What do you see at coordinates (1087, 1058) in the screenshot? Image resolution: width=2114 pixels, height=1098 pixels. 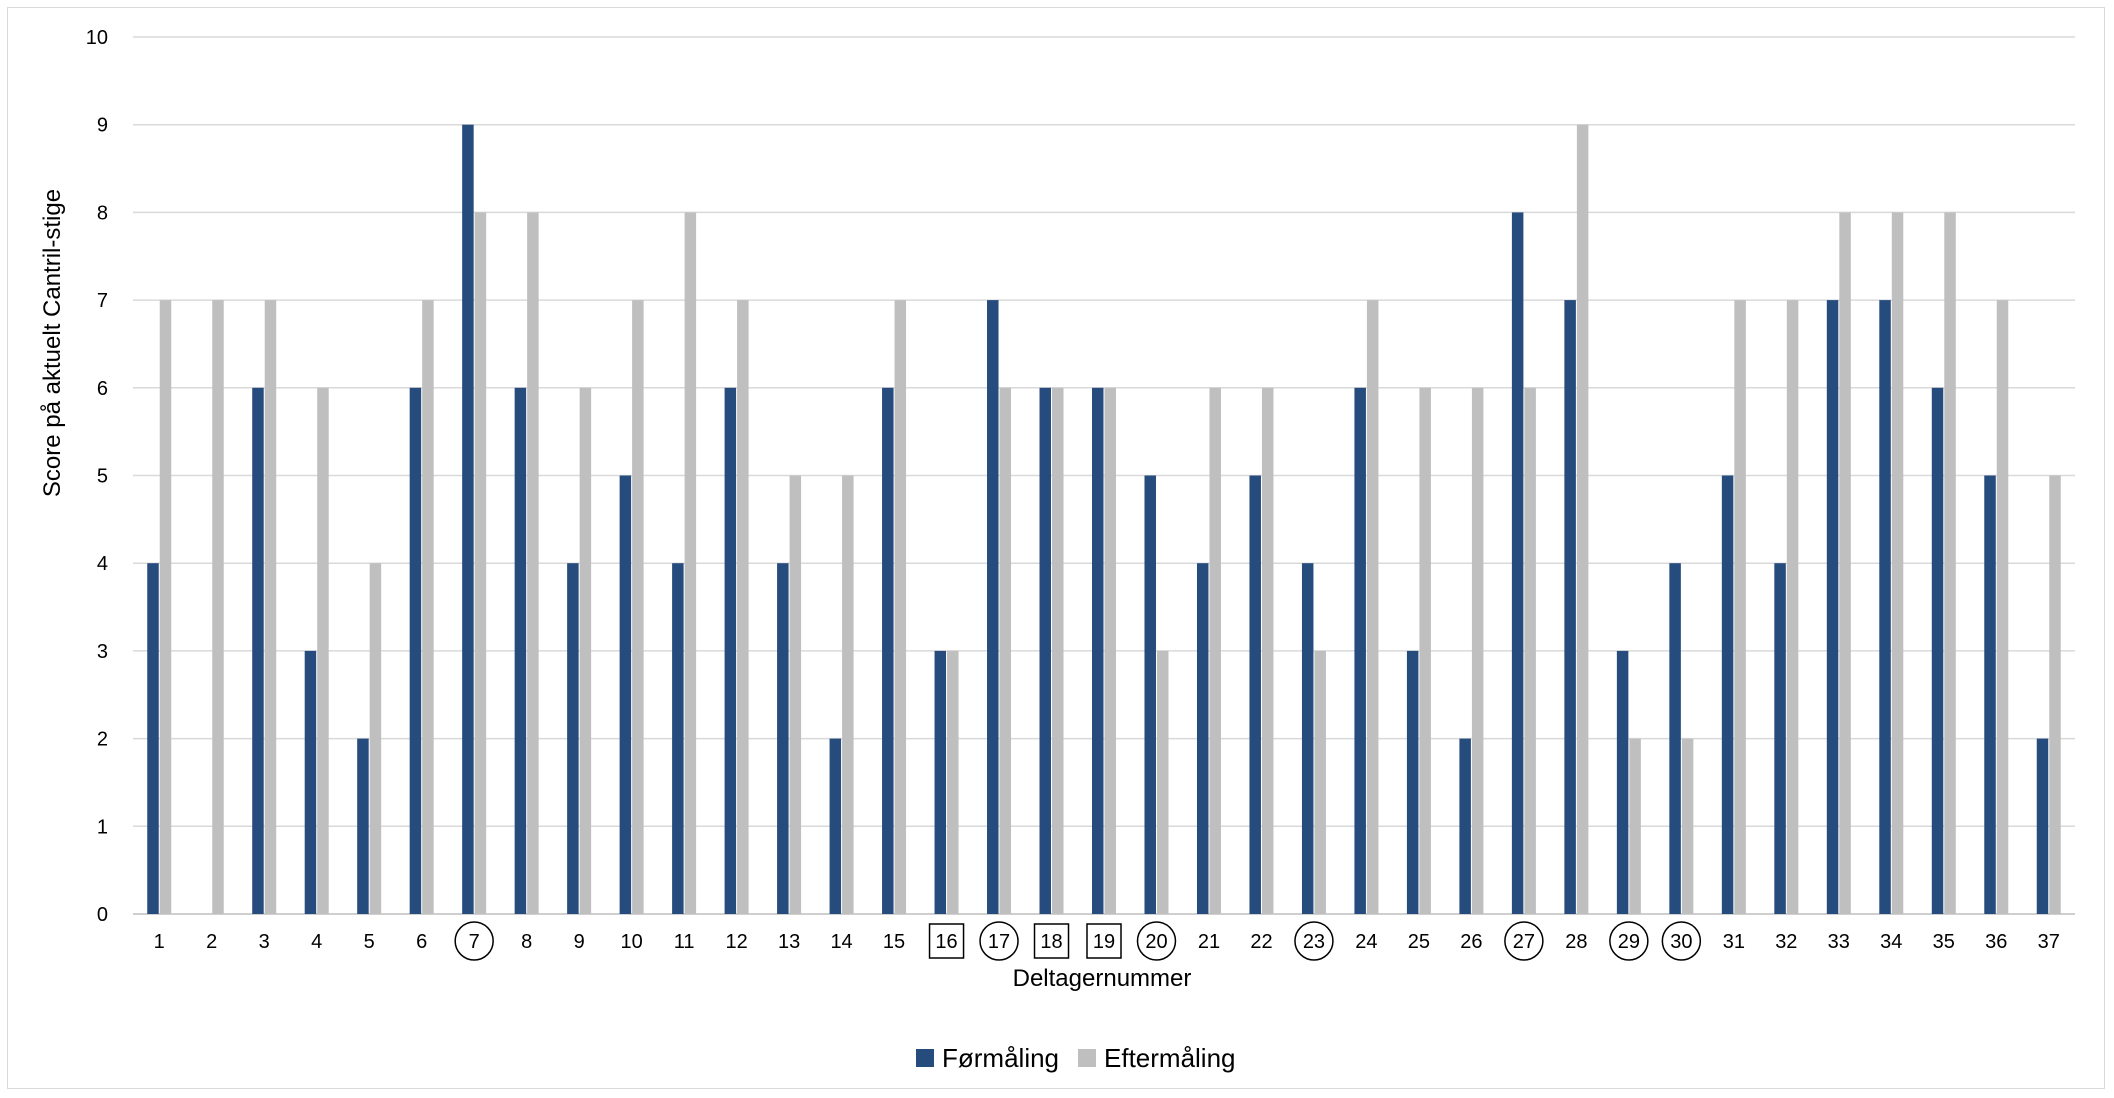 I see `legend-swatch-eftermaling` at bounding box center [1087, 1058].